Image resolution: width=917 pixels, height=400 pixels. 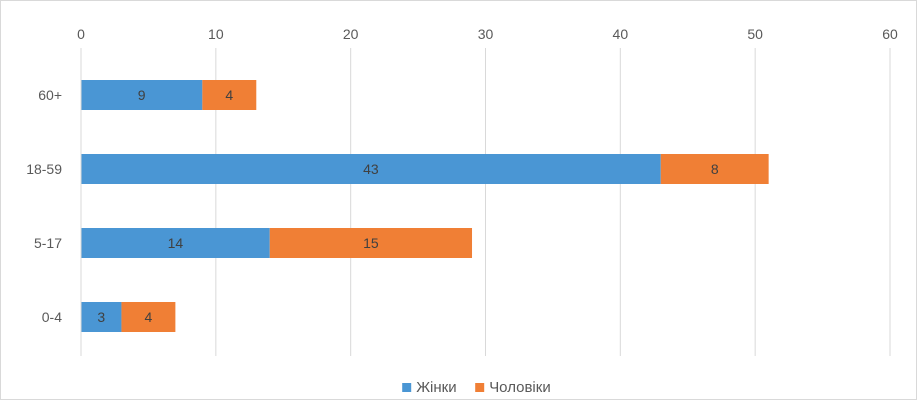 What do you see at coordinates (621, 34) in the screenshot?
I see `x-tick-label-40: 40` at bounding box center [621, 34].